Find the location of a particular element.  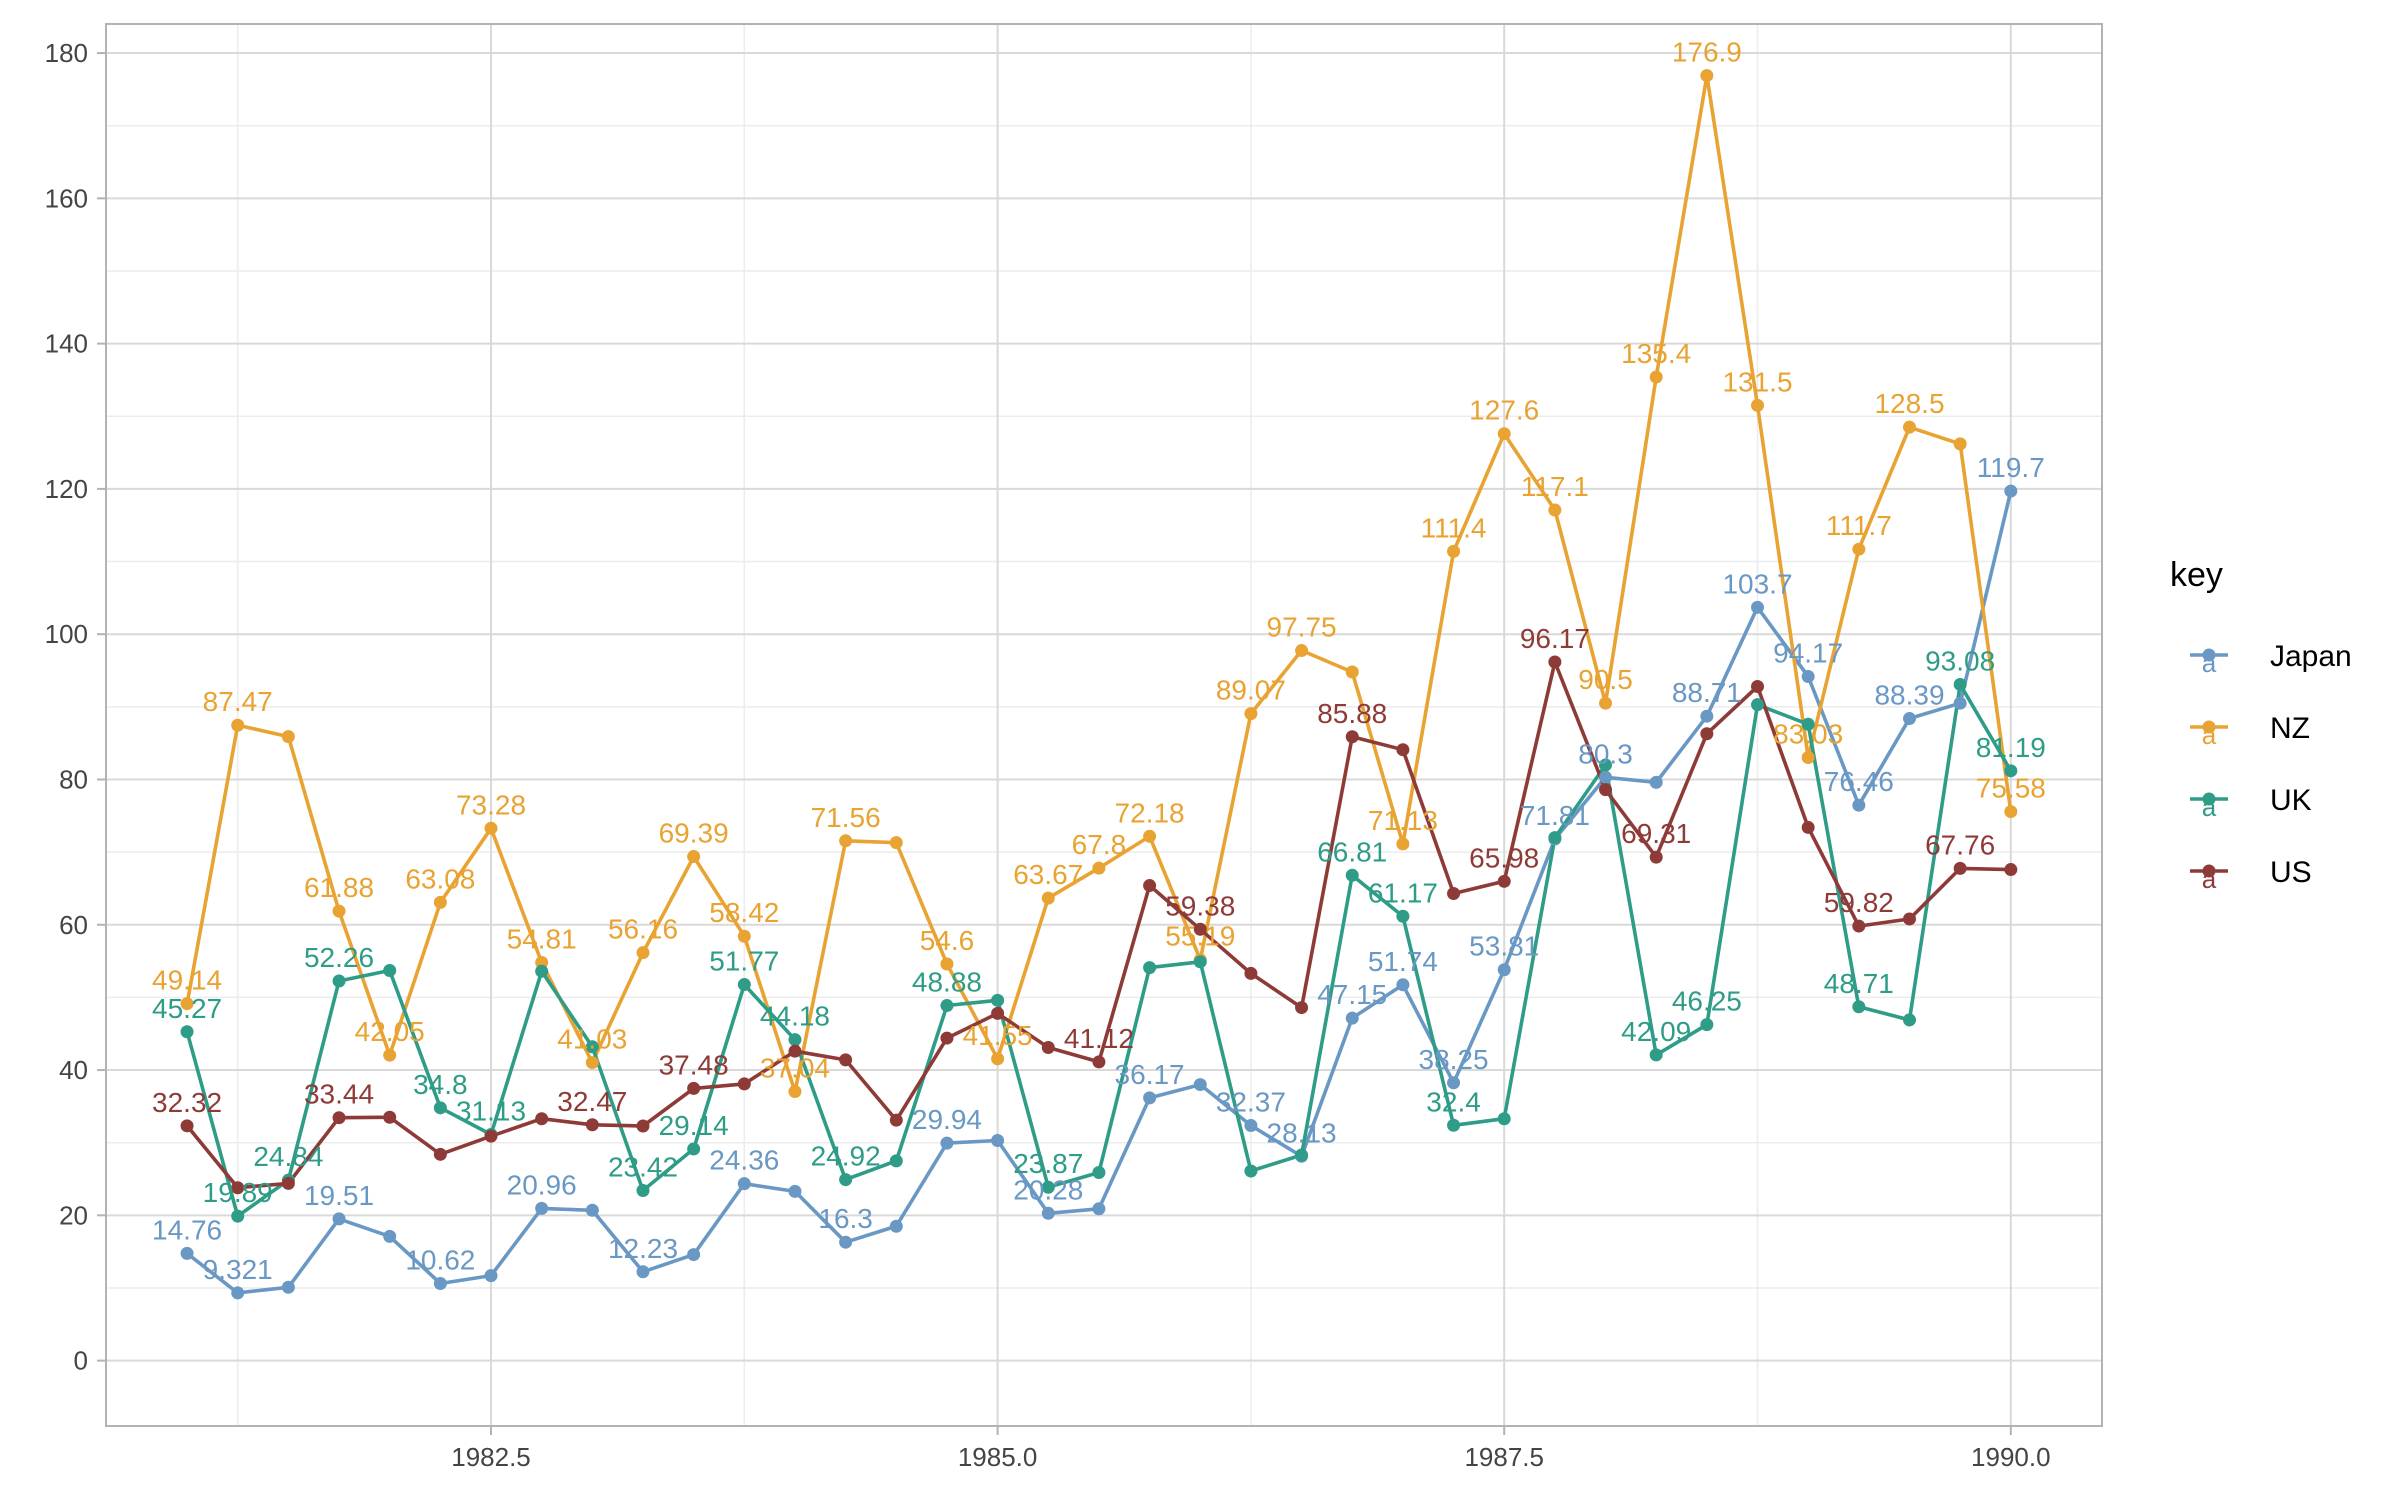

data-label-uk: 32.4 is located at coordinates (1453, 1101).